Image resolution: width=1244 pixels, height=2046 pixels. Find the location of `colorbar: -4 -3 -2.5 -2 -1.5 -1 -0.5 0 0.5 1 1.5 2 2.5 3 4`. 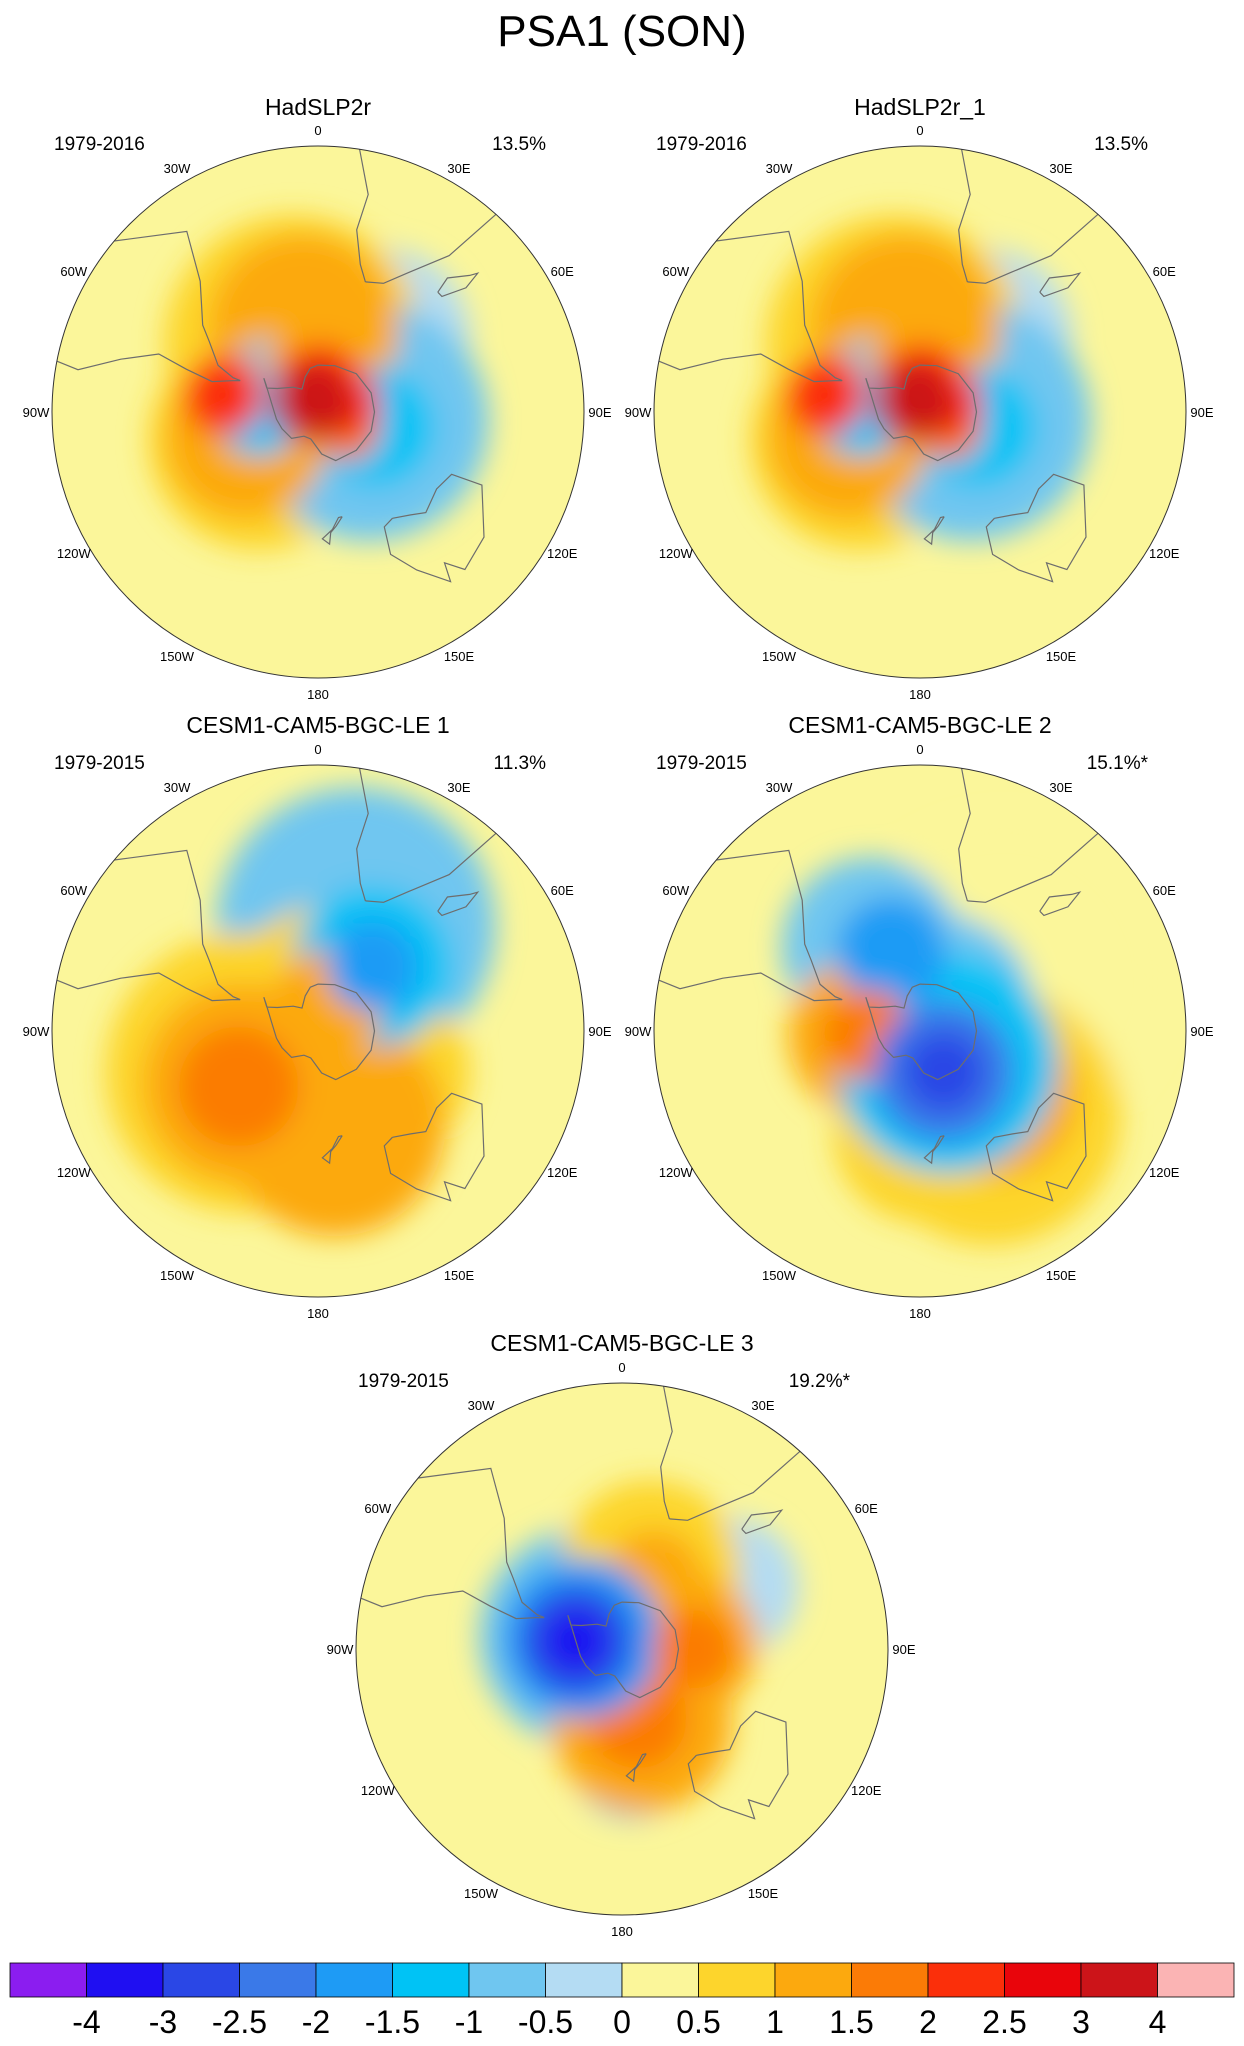

colorbar: -4 -3 -2.5 -2 -1.5 -1 -0.5 0 0.5 1 1.5 2 2.5 3 4 is located at coordinates (622, 2001).